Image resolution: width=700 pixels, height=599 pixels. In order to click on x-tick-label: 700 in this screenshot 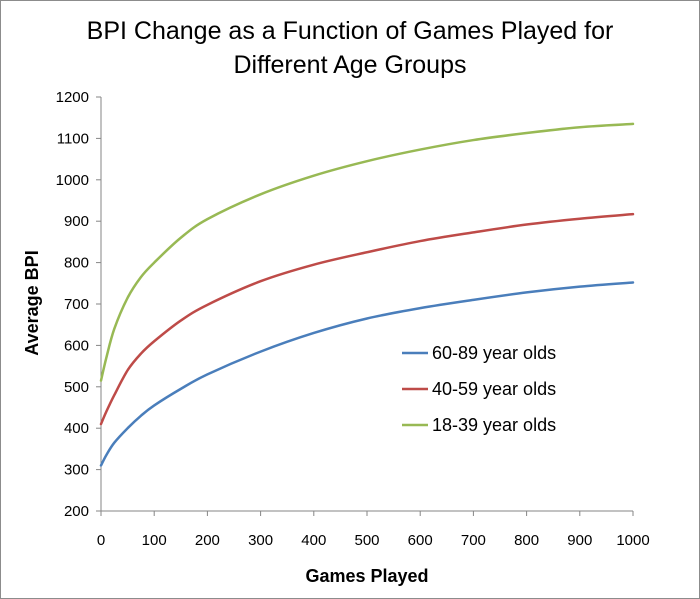, I will do `click(473, 540)`.